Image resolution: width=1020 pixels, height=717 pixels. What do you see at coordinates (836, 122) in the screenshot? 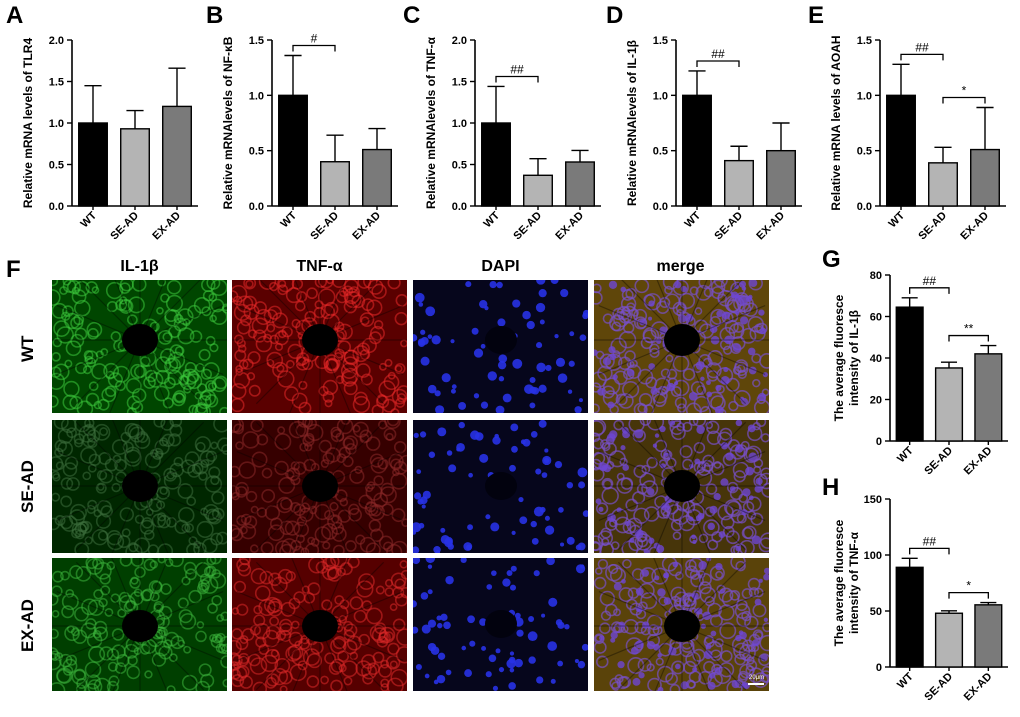
I see `y-axis-label: Relative mRNA levels of AOAH` at bounding box center [836, 122].